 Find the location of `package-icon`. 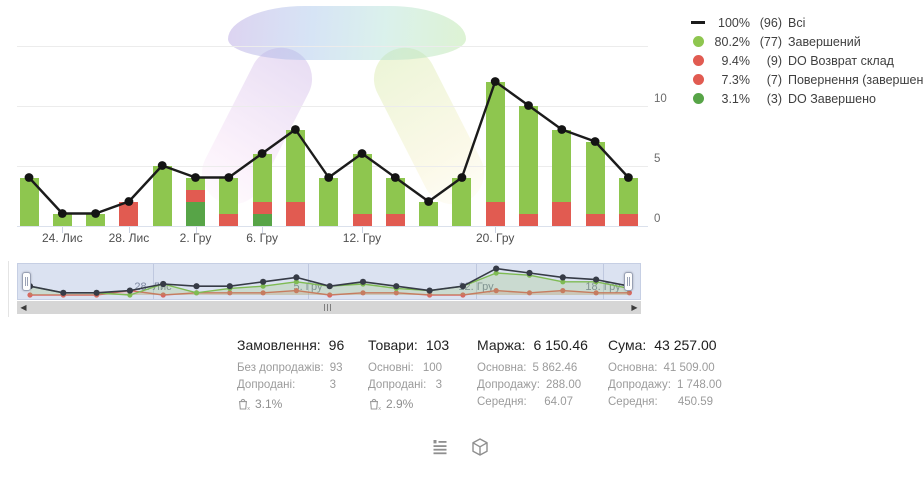

package-icon is located at coordinates (480, 447).